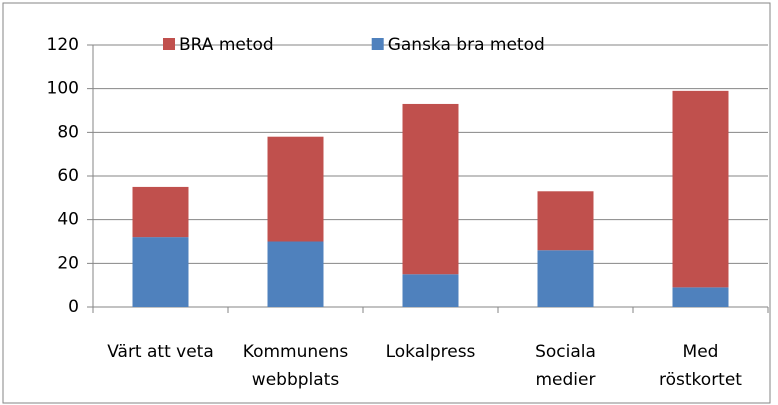 The image size is (778, 405). What do you see at coordinates (68, 132) in the screenshot?
I see `y-tick-label: 80` at bounding box center [68, 132].